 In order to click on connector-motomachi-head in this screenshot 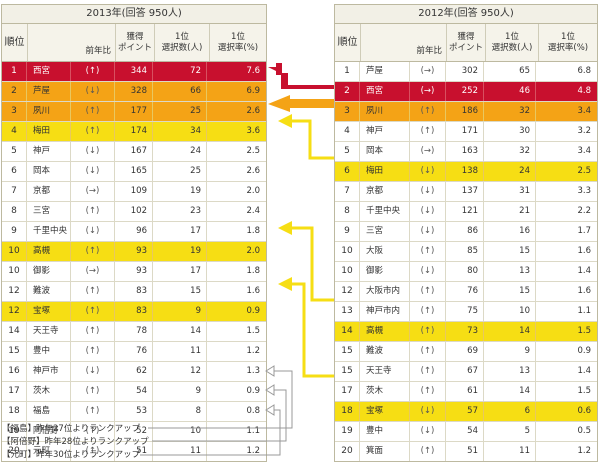, I will do `click(270, 410)`.